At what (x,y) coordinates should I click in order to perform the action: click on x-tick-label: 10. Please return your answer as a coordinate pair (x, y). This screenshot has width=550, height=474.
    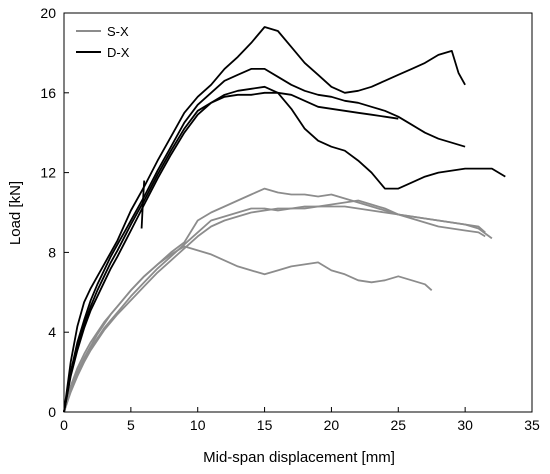
    Looking at the image, I should click on (198, 425).